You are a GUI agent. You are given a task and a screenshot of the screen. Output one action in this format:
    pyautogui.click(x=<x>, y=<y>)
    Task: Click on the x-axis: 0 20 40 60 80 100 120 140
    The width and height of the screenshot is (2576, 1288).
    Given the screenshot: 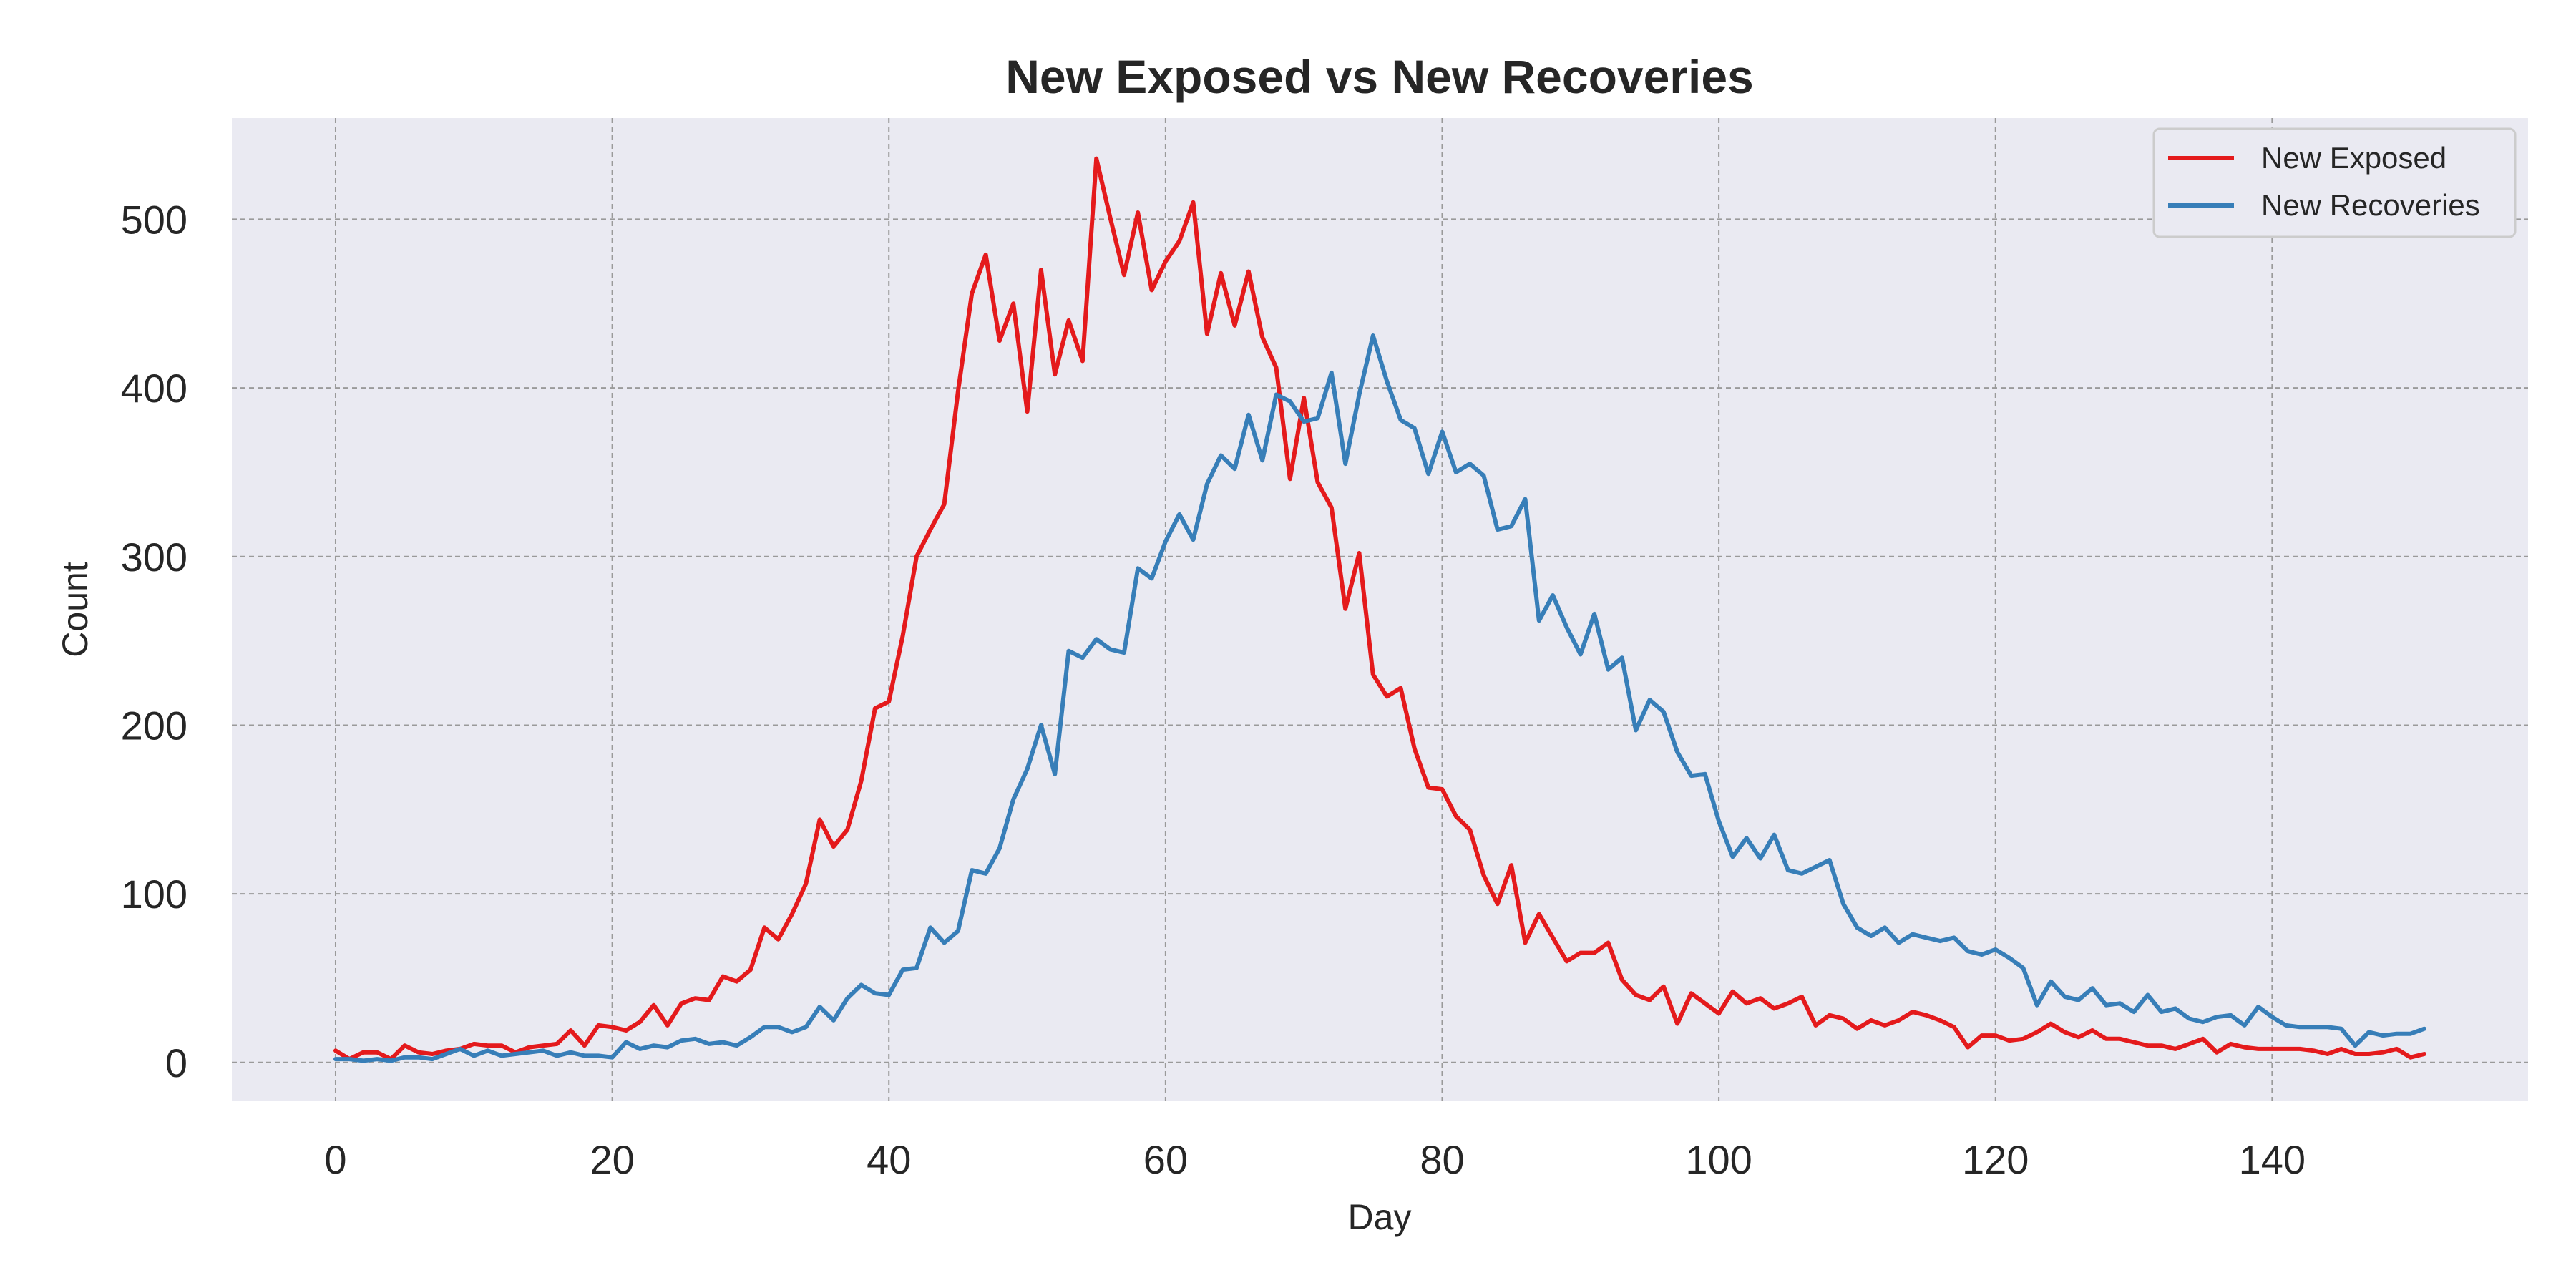 What is the action you would take?
    pyautogui.click(x=1315, y=1159)
    